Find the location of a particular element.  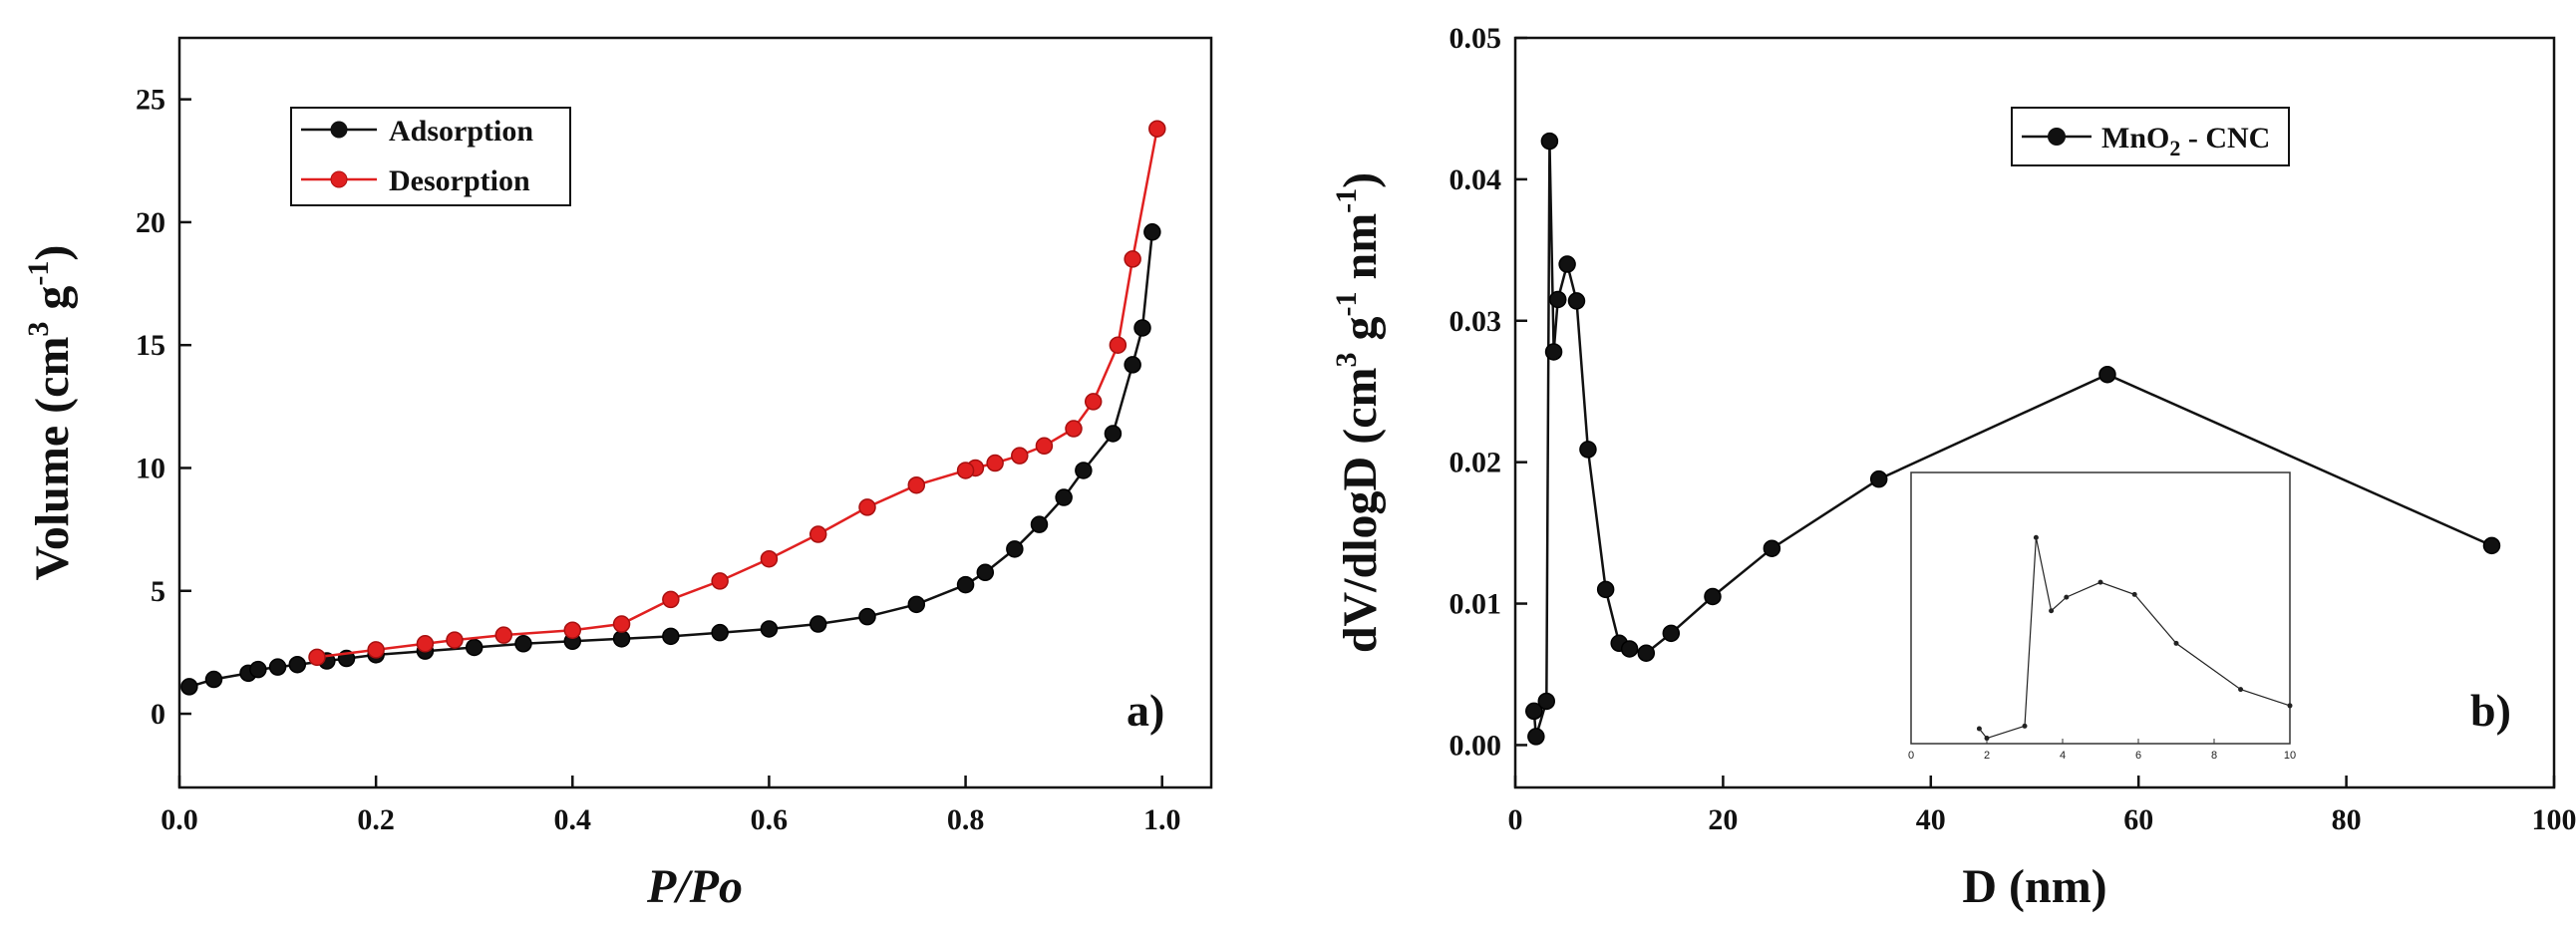

panel-b-legend: MnO2 - CNC is located at coordinates (2150, 137).